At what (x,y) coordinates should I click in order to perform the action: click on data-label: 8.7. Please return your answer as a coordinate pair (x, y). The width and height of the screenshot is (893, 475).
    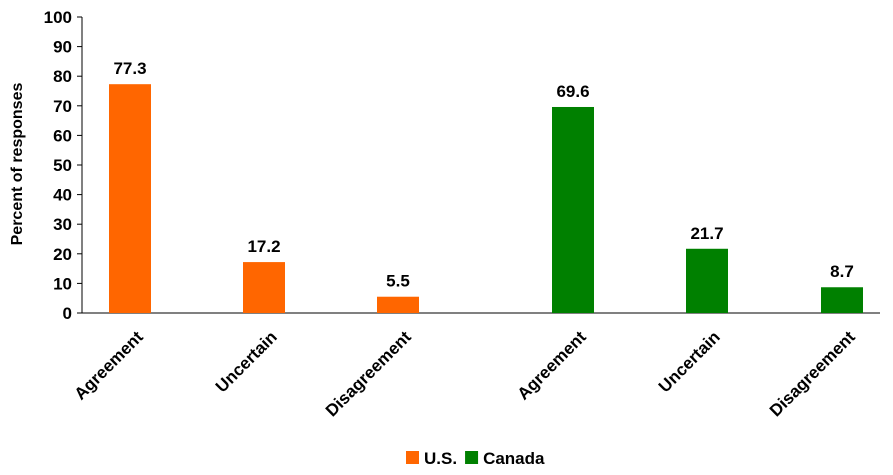
    Looking at the image, I should click on (842, 271).